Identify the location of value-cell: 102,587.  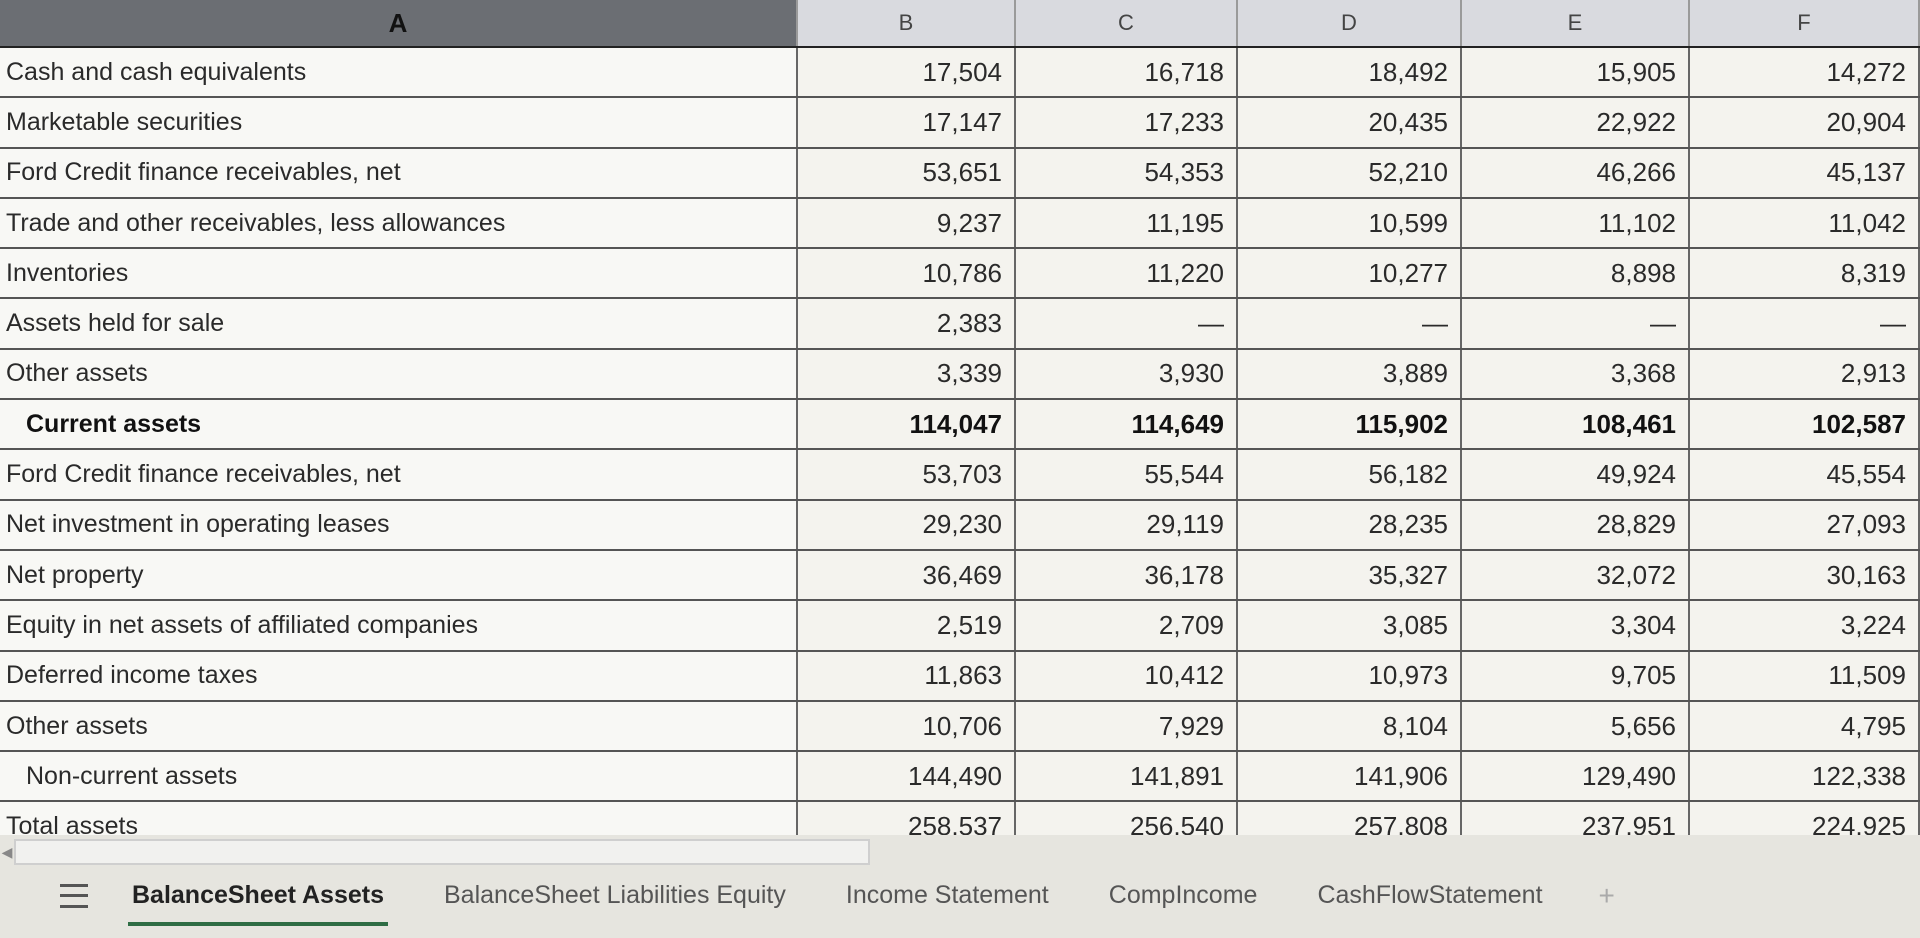
(1805, 424).